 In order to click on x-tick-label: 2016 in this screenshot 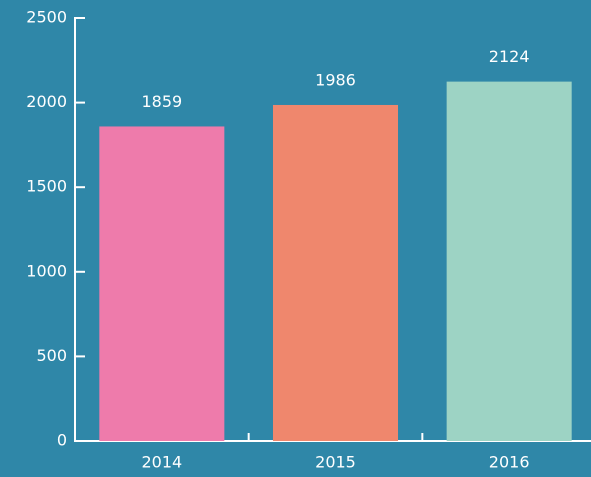, I will do `click(509, 462)`.